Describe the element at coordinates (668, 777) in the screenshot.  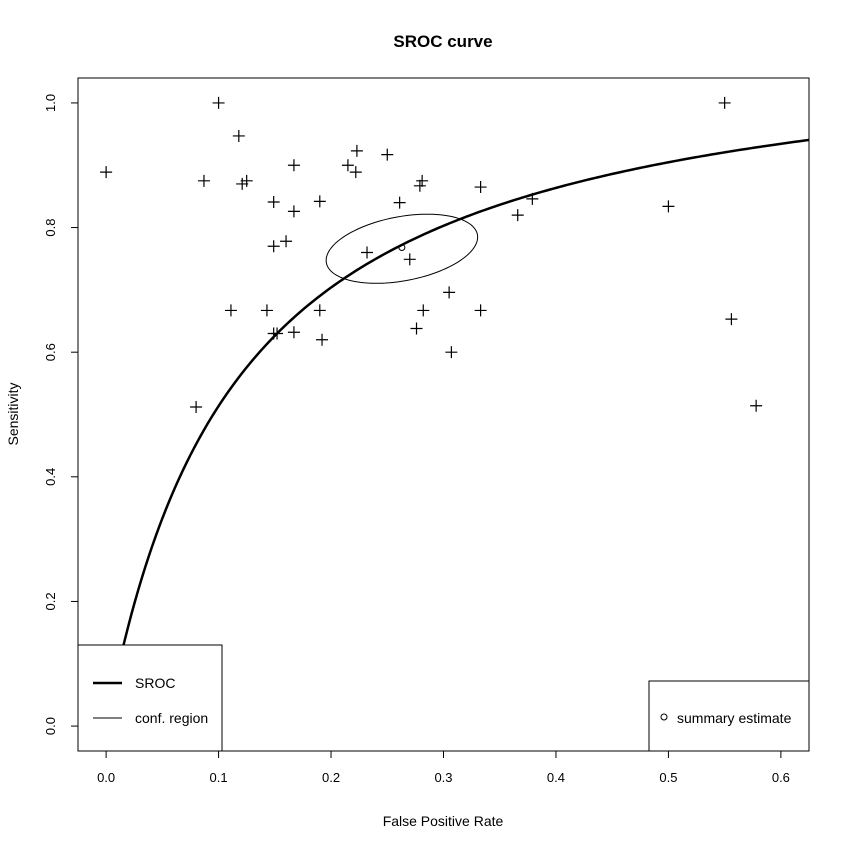
I see `x-tick-label: 0.5` at that location.